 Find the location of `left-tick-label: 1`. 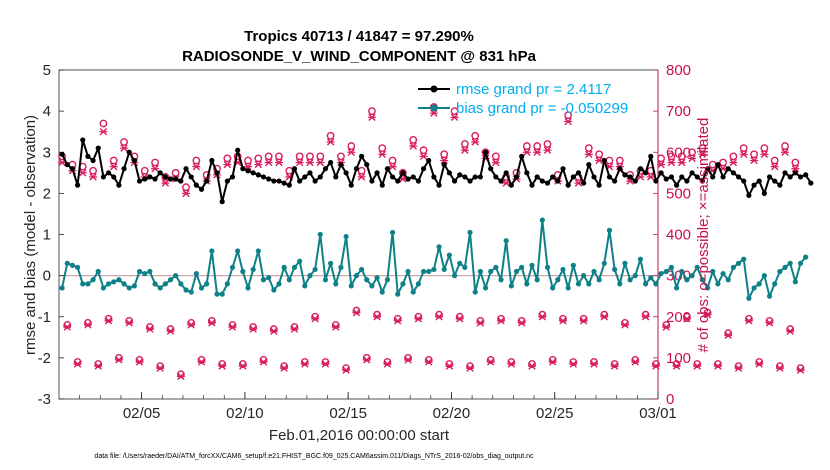

left-tick-label: 1 is located at coordinates (47, 235).